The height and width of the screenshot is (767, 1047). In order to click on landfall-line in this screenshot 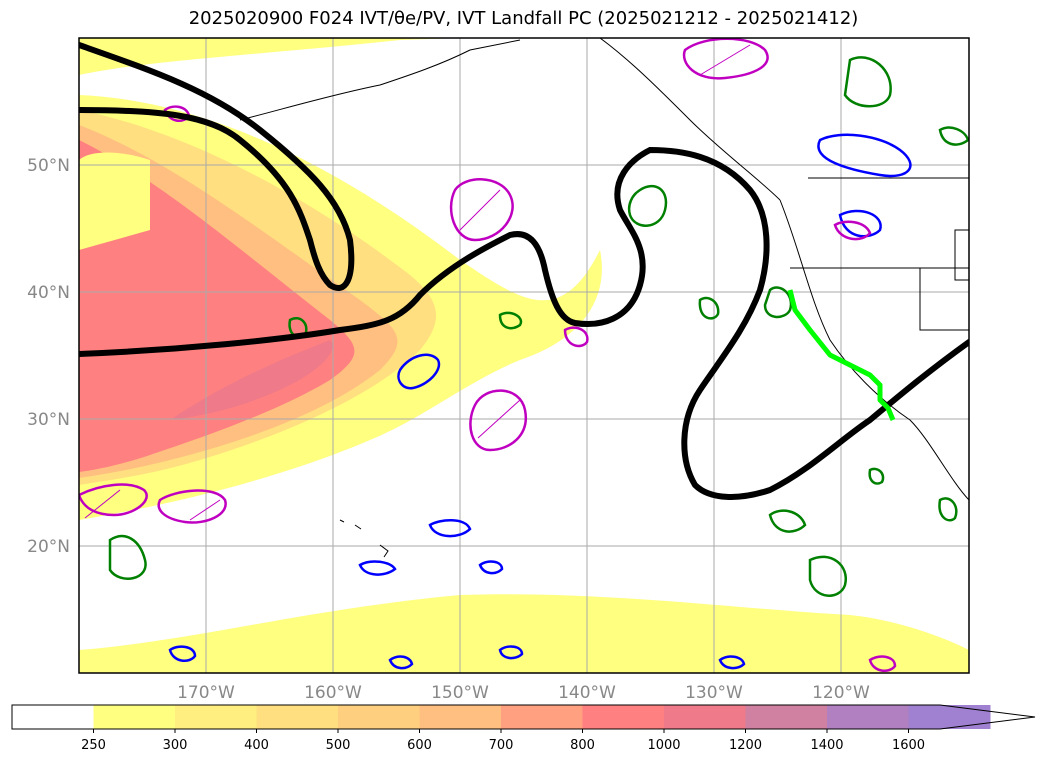, I will do `click(841, 355)`.